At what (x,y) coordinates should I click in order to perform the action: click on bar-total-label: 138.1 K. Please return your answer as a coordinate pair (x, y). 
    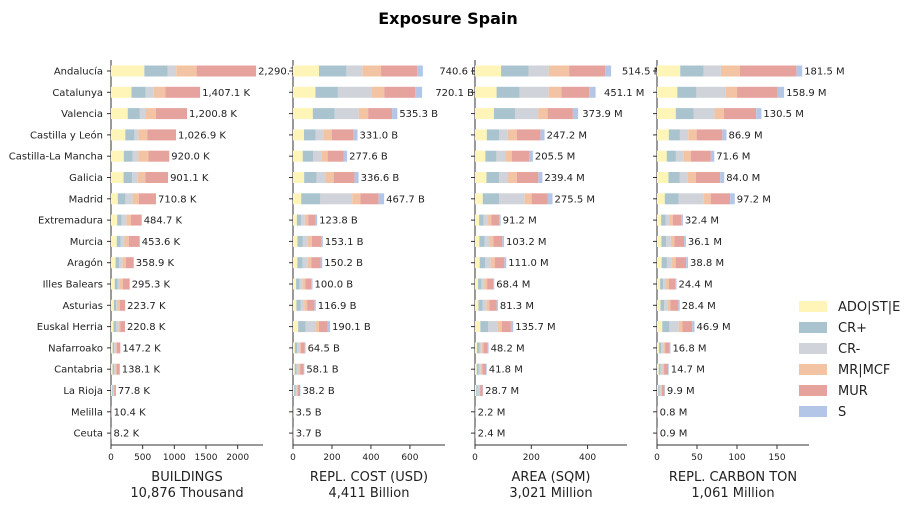
    Looking at the image, I should click on (141, 370).